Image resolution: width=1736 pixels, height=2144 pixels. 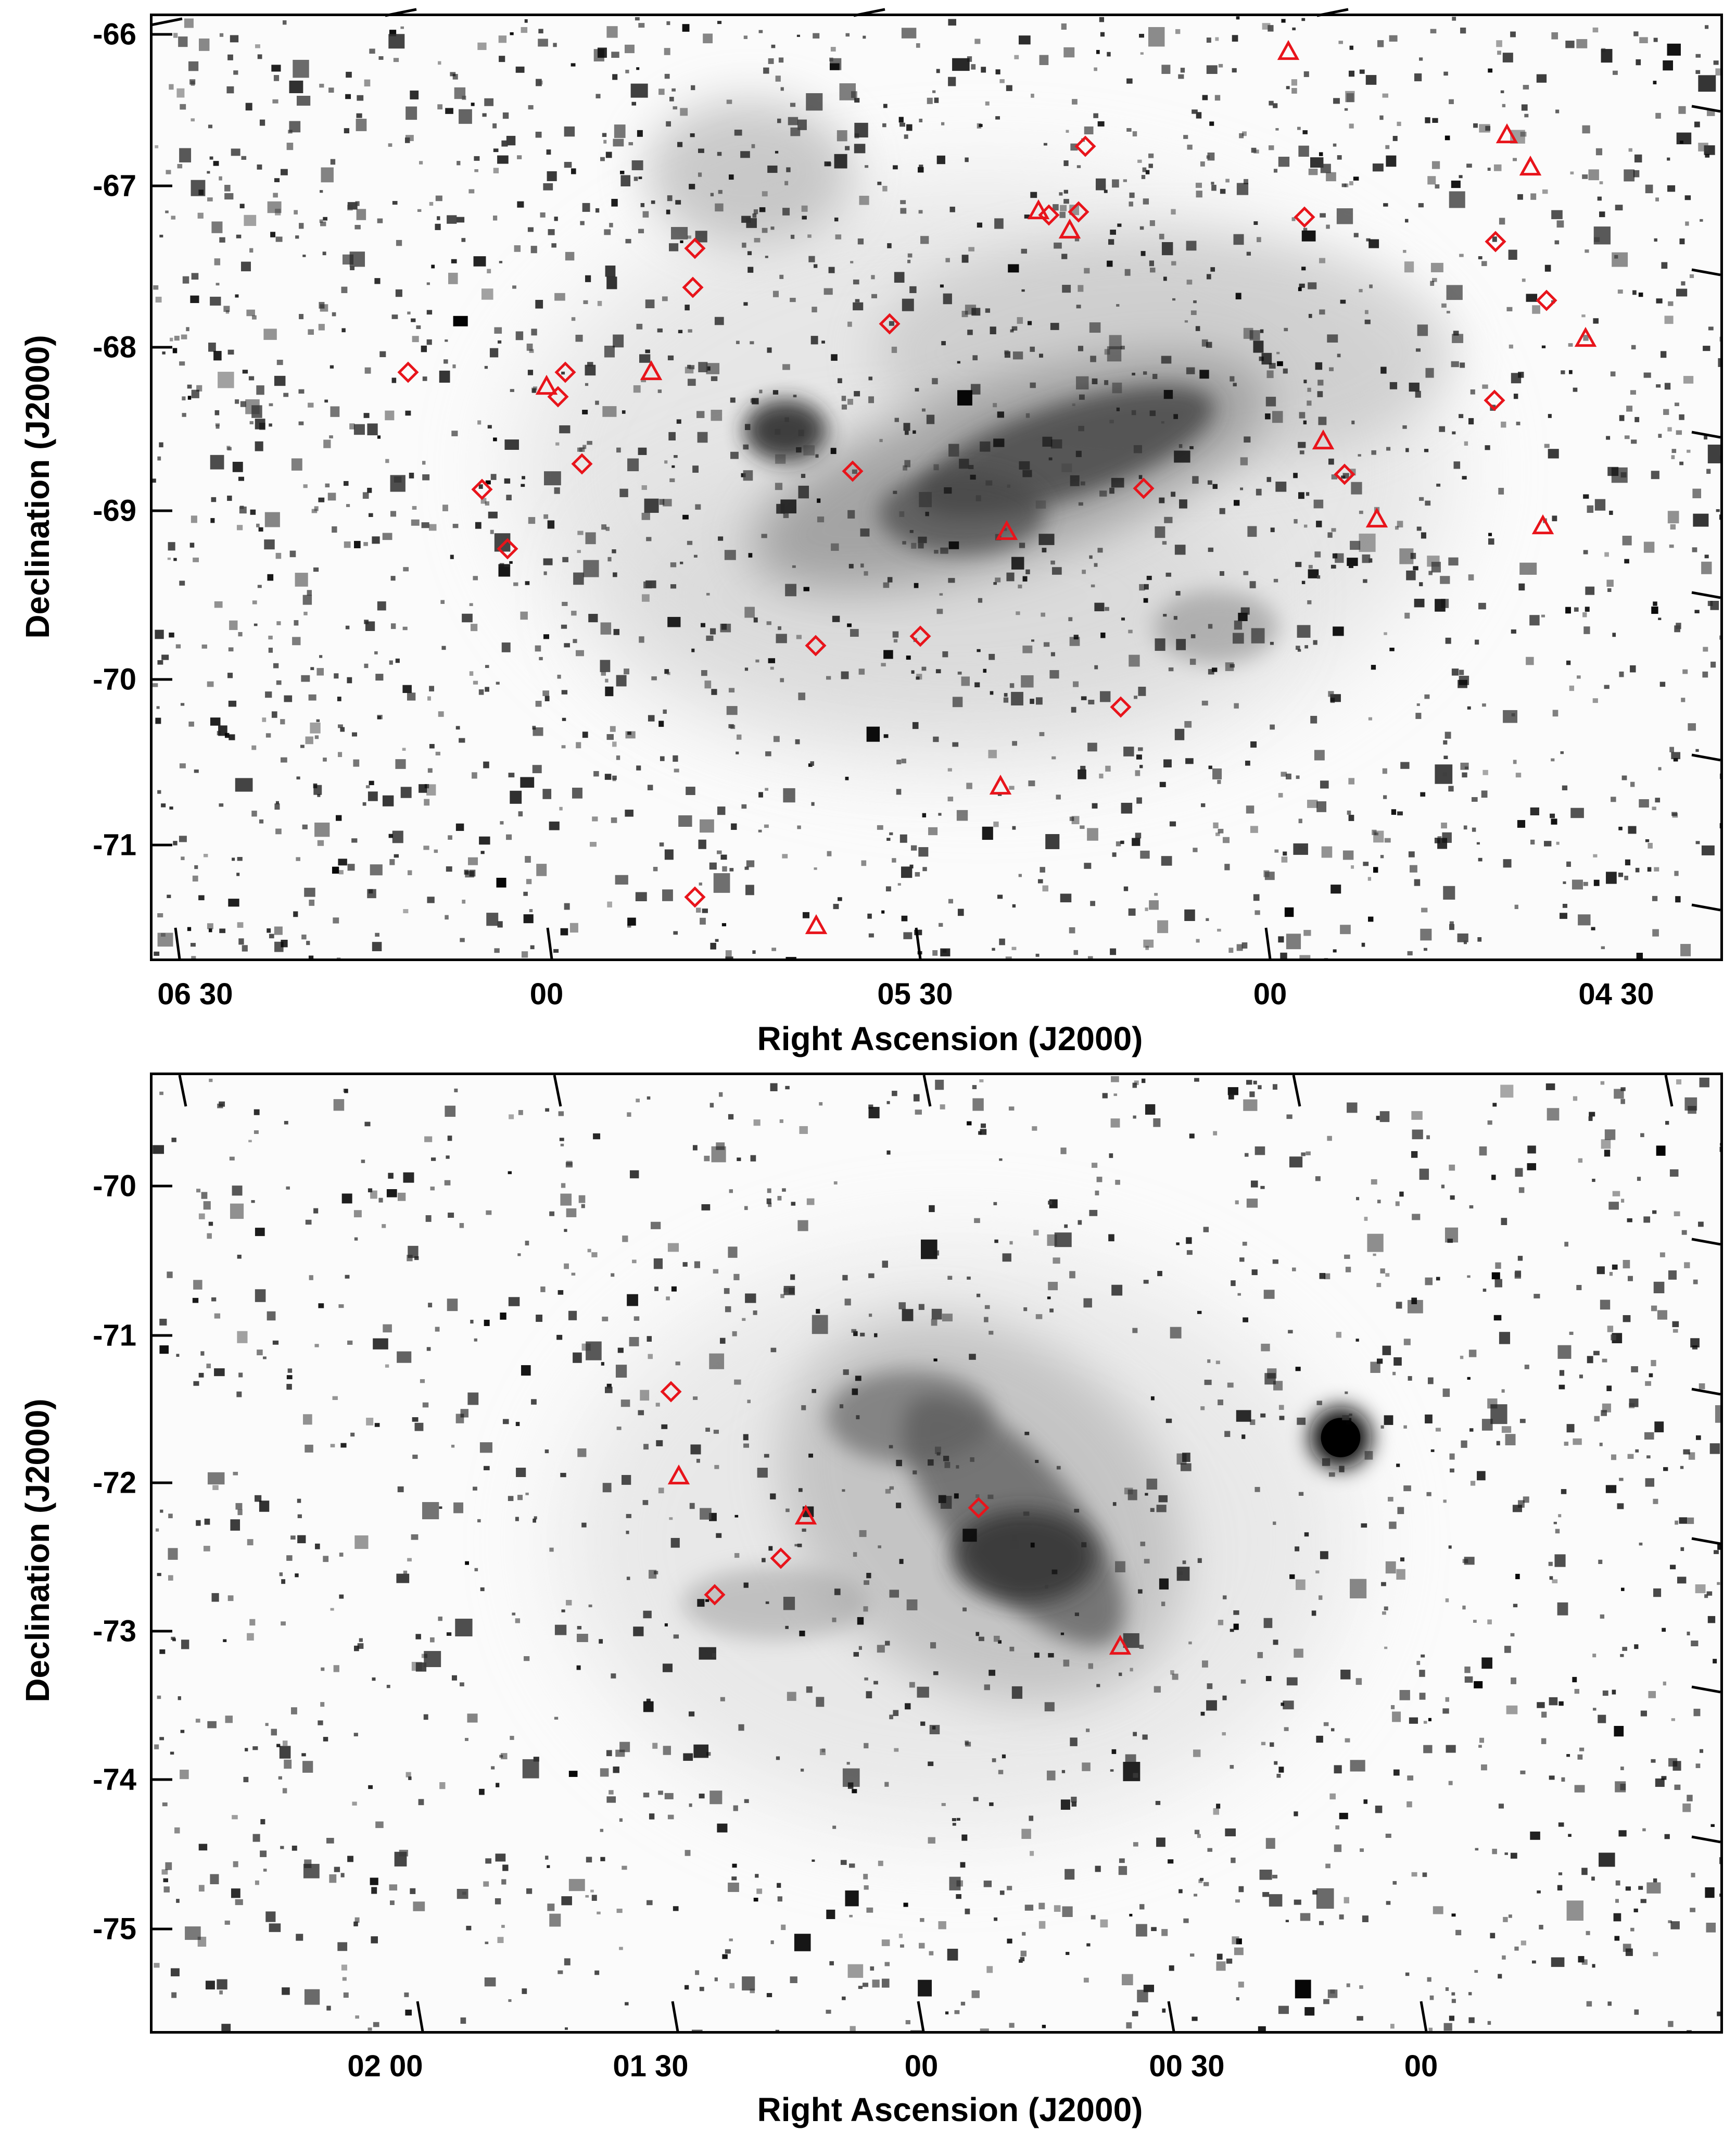 What do you see at coordinates (1507, 134) in the screenshot?
I see `triangle-marker` at bounding box center [1507, 134].